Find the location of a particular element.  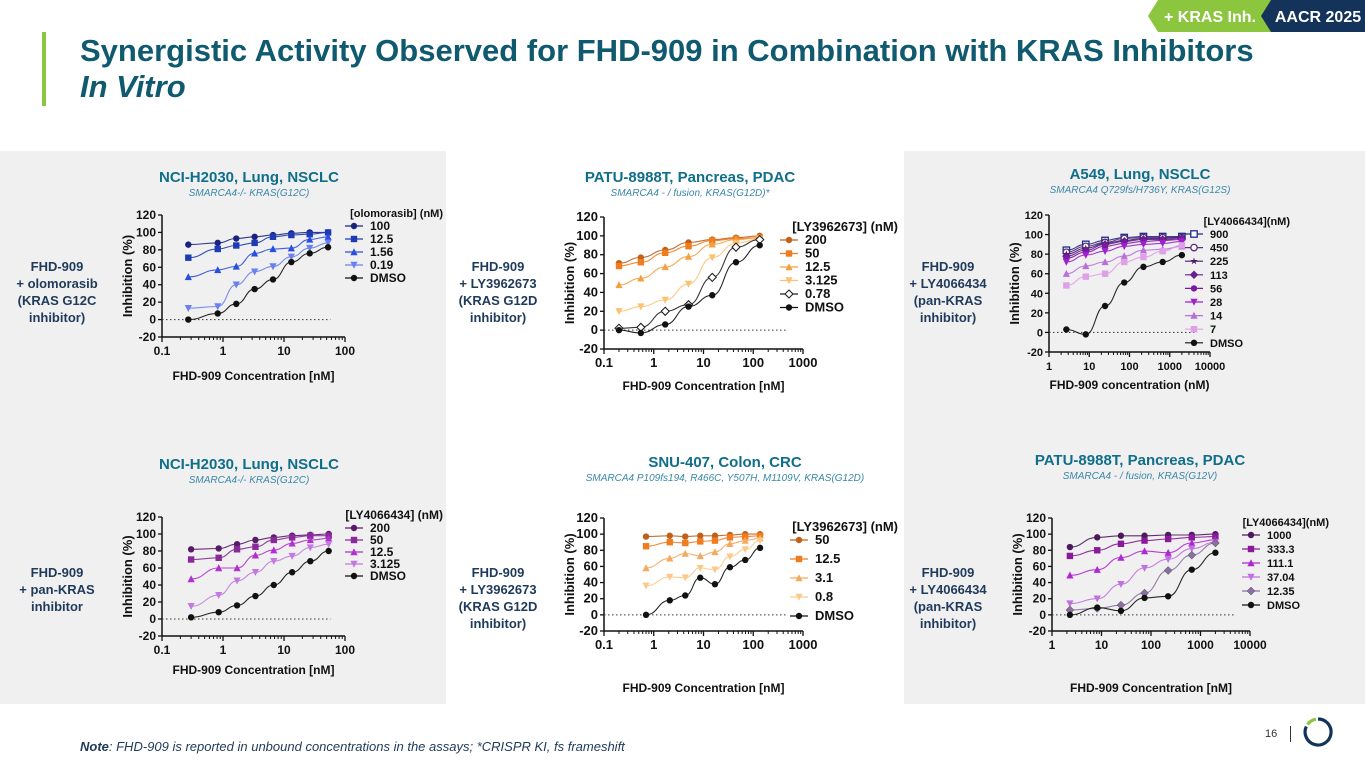

legend-label: 100 is located at coordinates (380, 226).